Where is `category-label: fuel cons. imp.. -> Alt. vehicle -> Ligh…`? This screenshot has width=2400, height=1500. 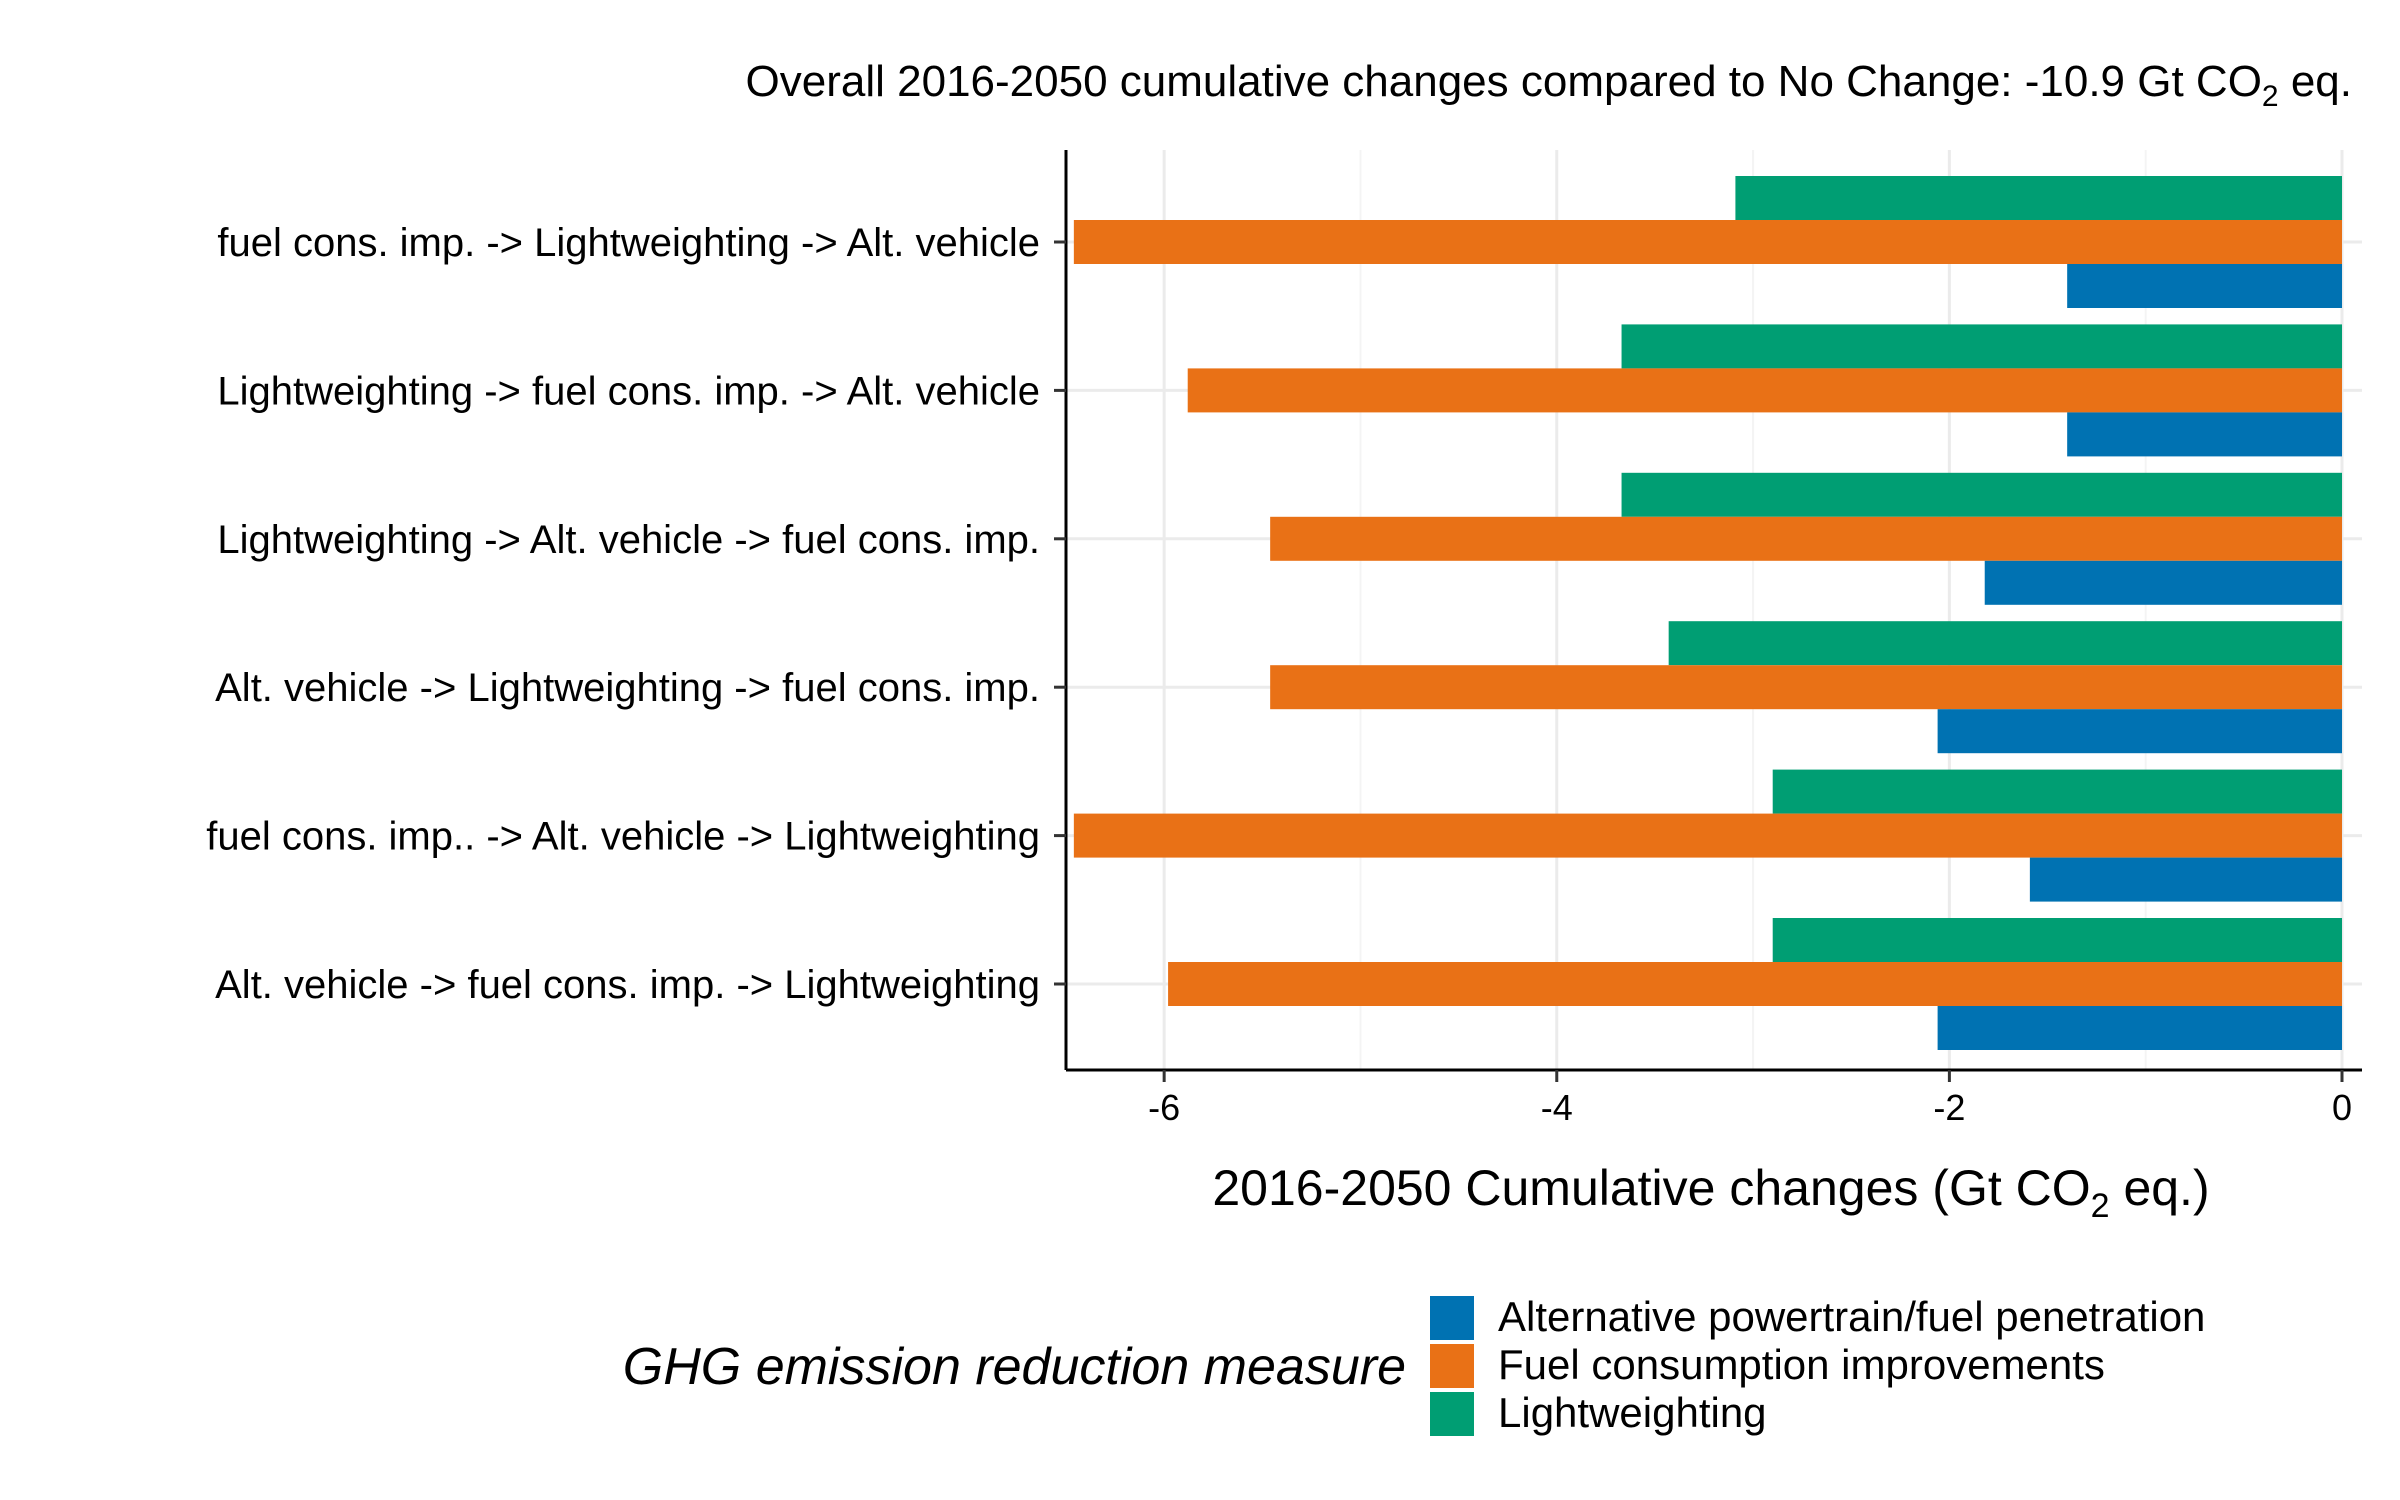
category-label: fuel cons. imp.. -> Alt. vehicle -> Ligh… is located at coordinates (623, 837).